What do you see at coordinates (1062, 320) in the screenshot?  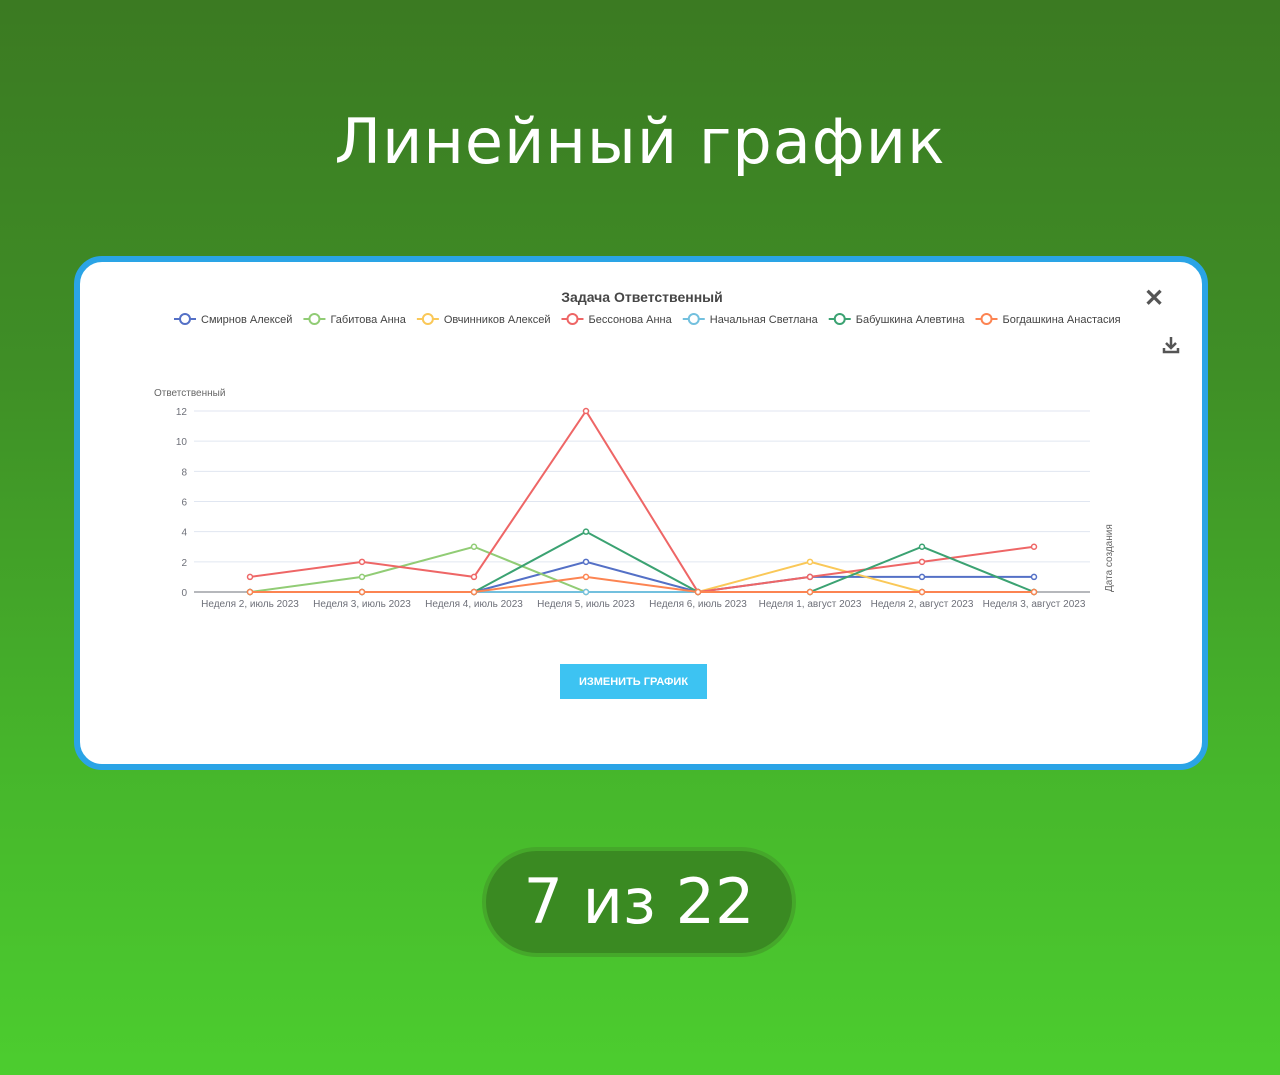 I see `legend-label: Богдашкина Анастасия` at bounding box center [1062, 320].